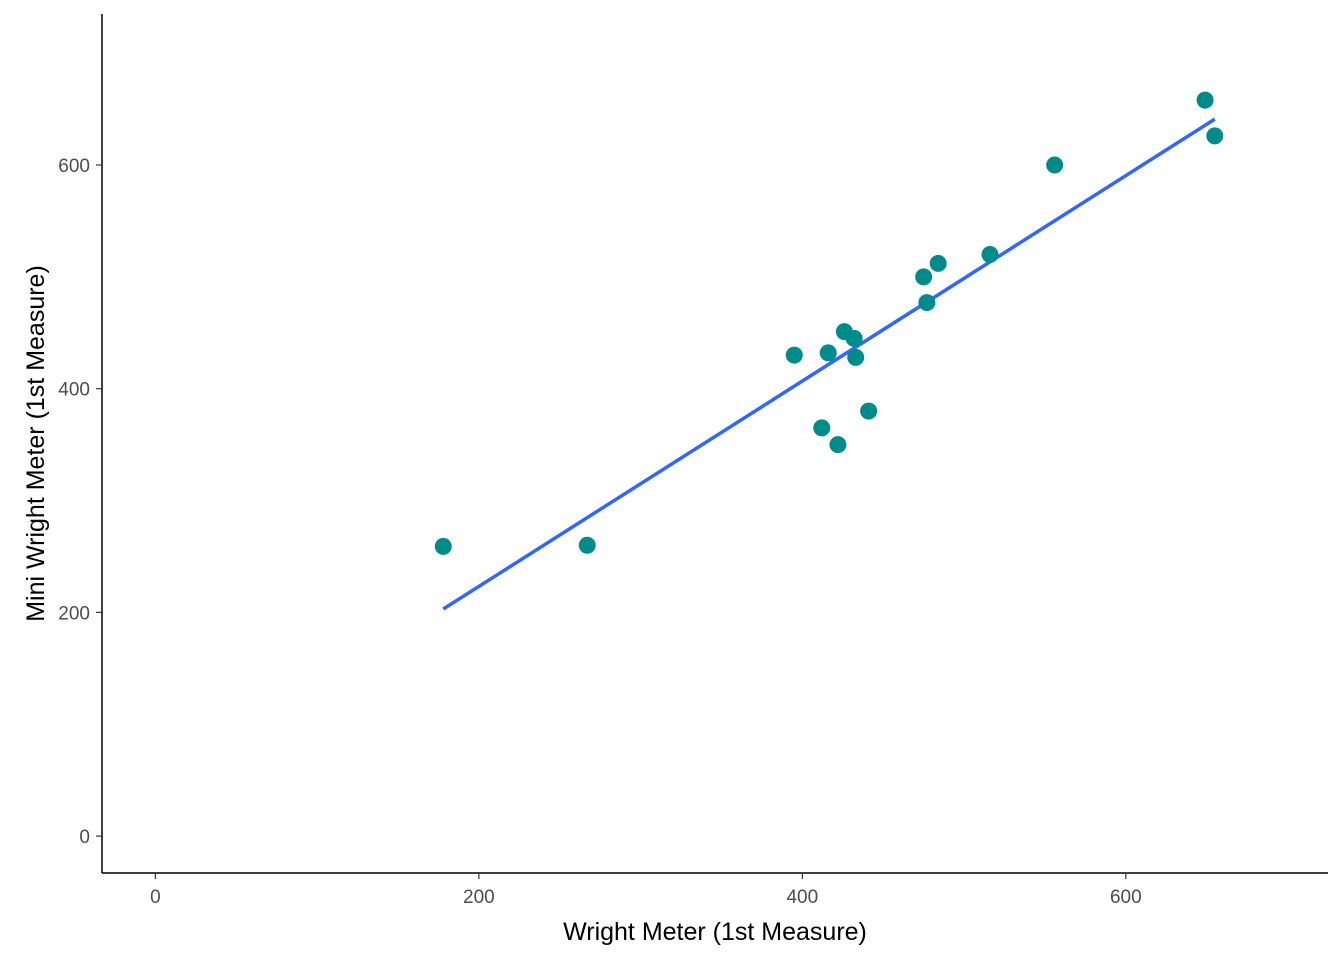 This screenshot has width=1344, height=960. Describe the element at coordinates (715, 932) in the screenshot. I see `x-axis-title: Wright Meter (1st Measure)` at that location.